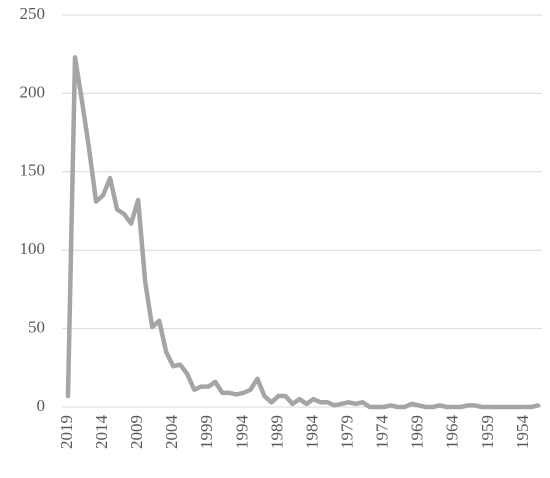 The width and height of the screenshot is (550, 478). Describe the element at coordinates (33, 248) in the screenshot. I see `y-tick-label: 100` at that location.